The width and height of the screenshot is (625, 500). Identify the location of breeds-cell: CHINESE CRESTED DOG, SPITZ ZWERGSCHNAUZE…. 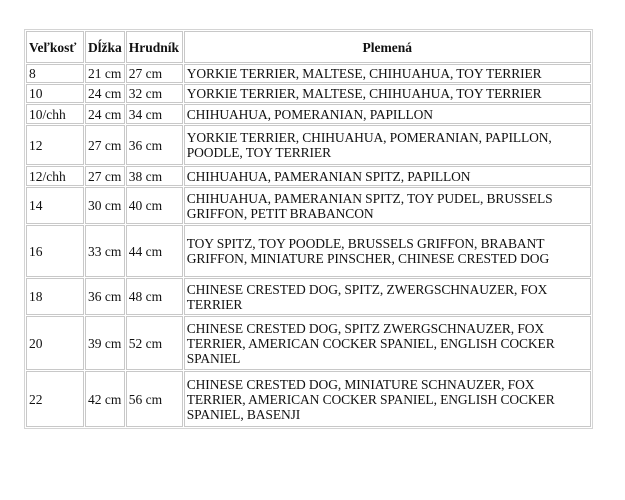
(387, 343).